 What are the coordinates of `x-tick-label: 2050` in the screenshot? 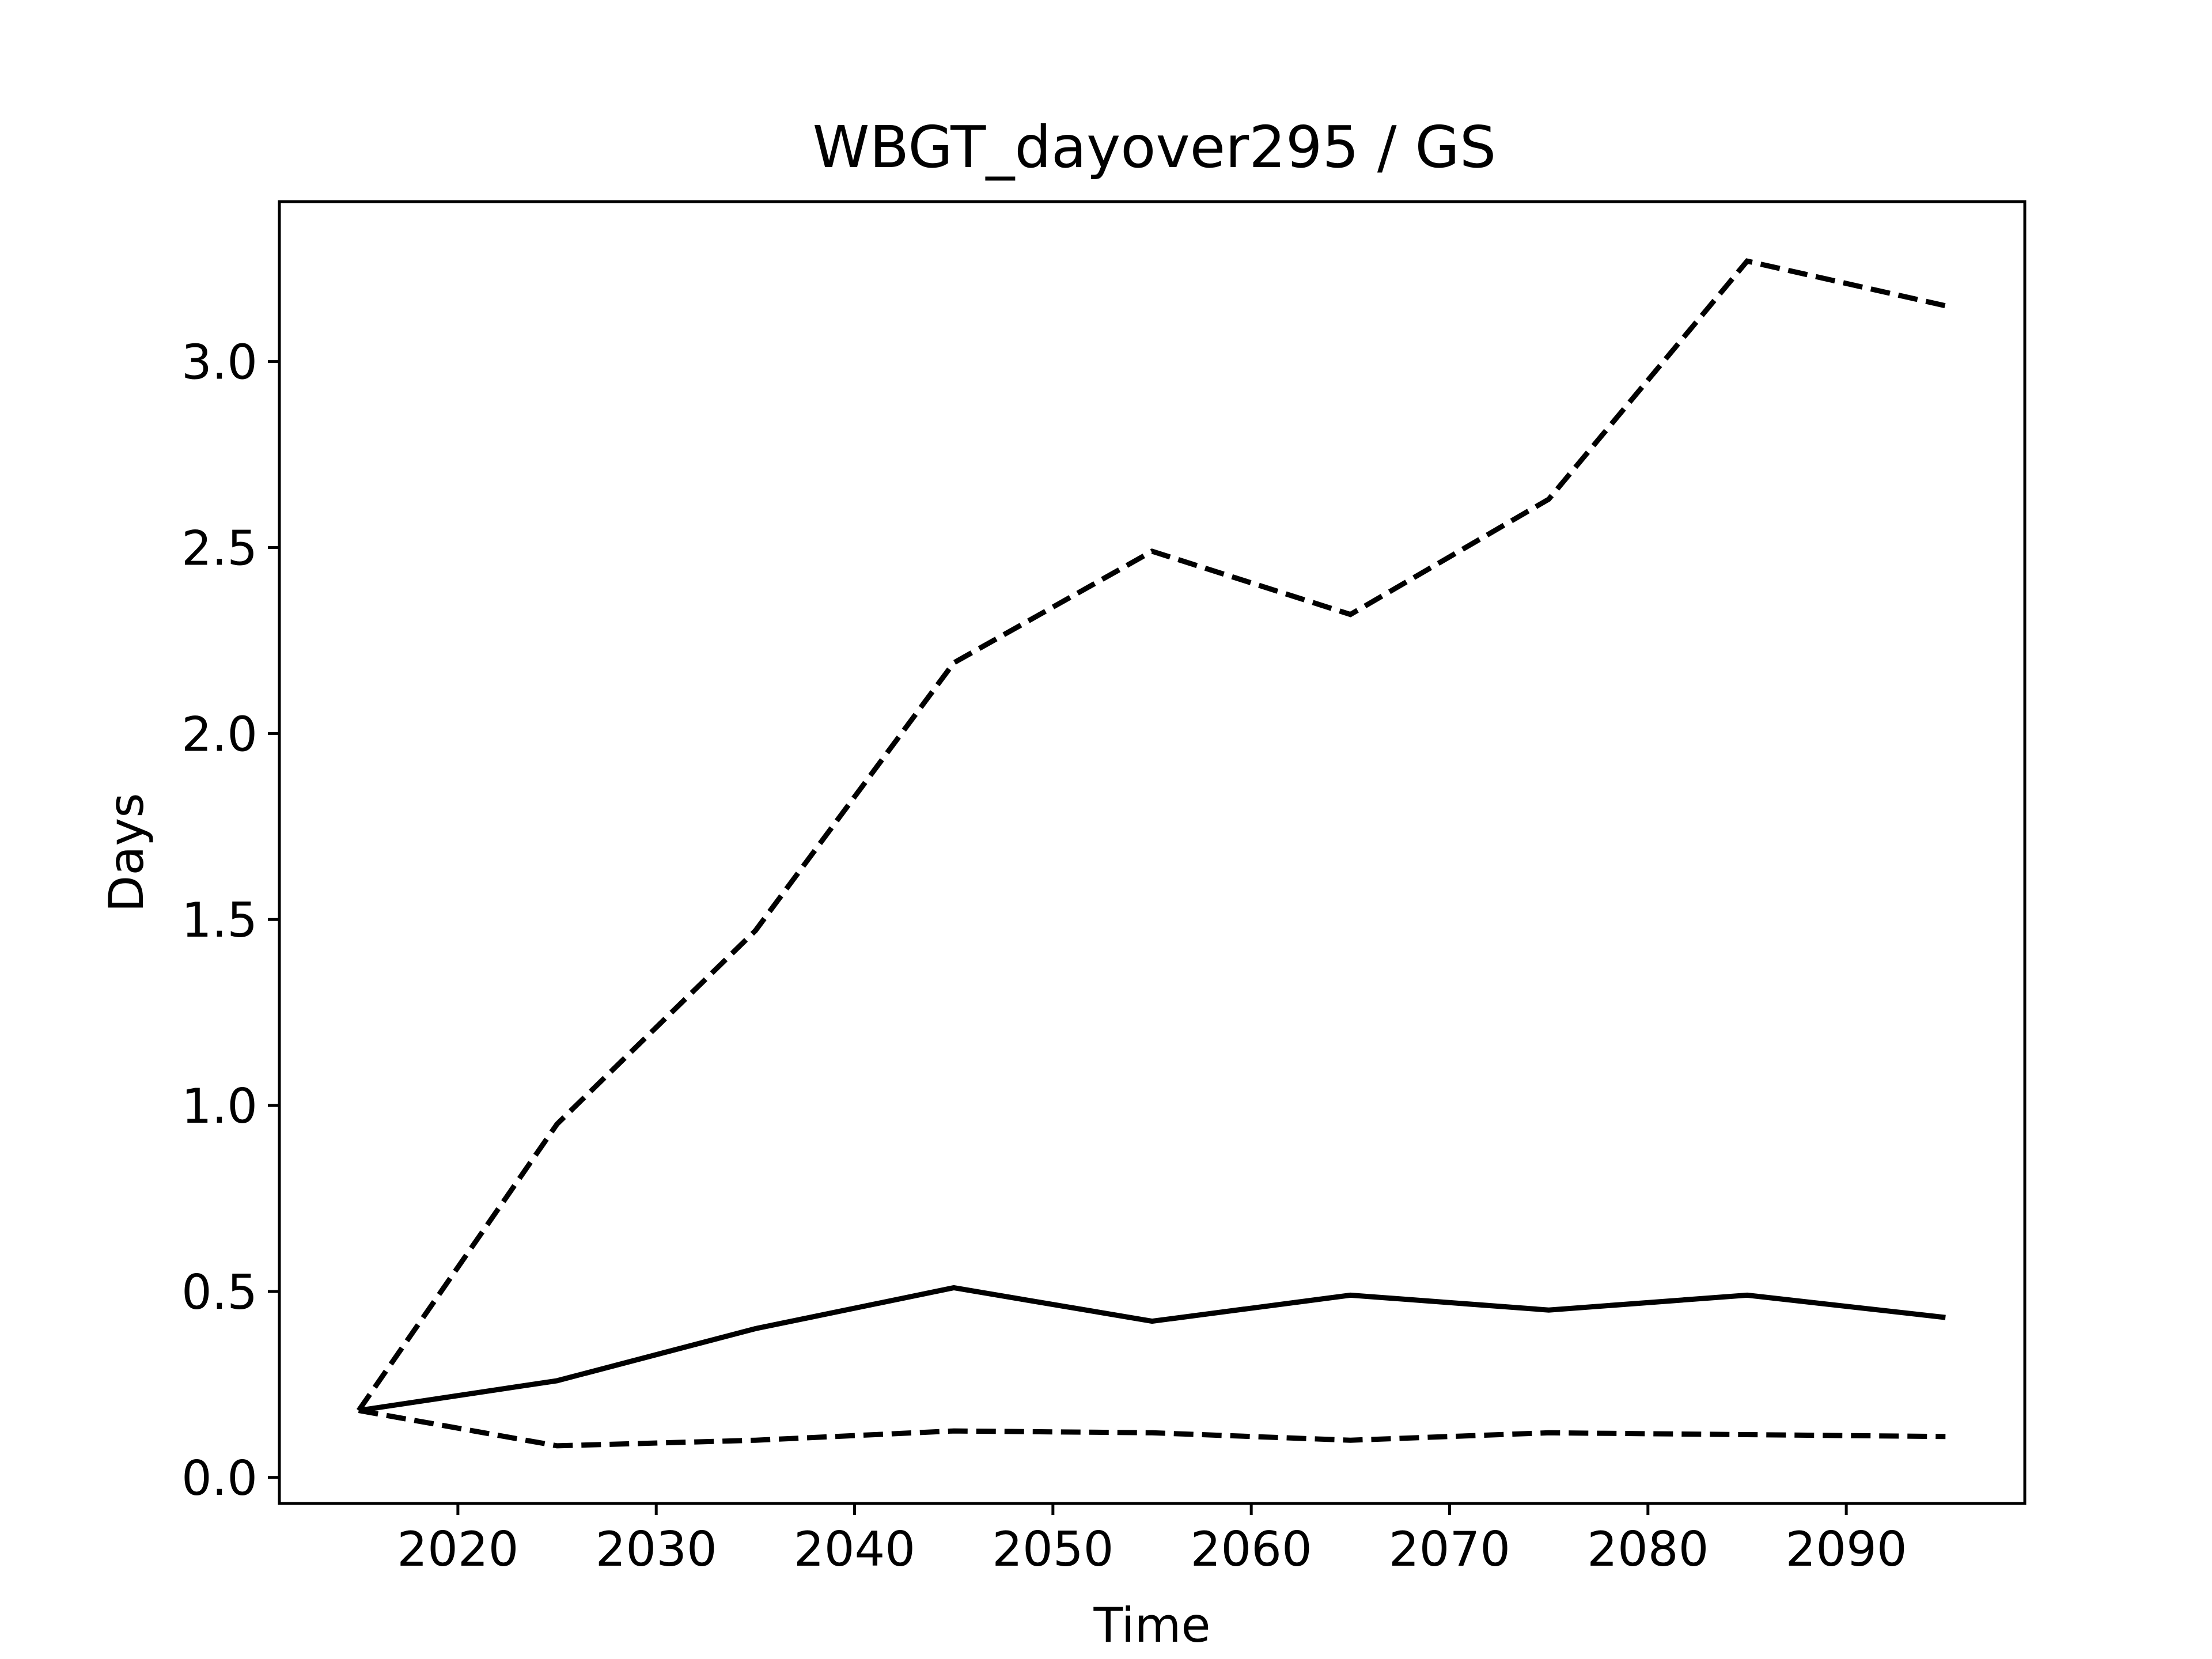 It's located at (1052, 1549).